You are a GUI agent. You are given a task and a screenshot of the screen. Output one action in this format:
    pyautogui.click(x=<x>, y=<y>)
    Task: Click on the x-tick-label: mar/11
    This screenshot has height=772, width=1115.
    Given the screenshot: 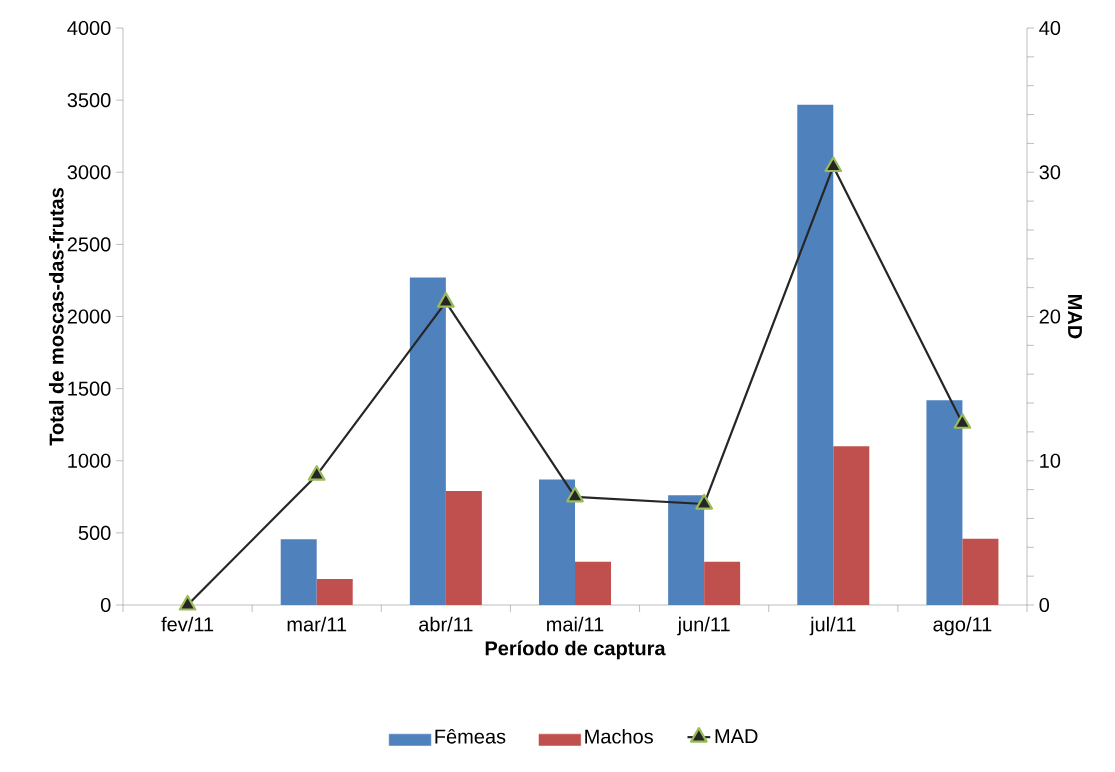 What is the action you would take?
    pyautogui.click(x=317, y=624)
    